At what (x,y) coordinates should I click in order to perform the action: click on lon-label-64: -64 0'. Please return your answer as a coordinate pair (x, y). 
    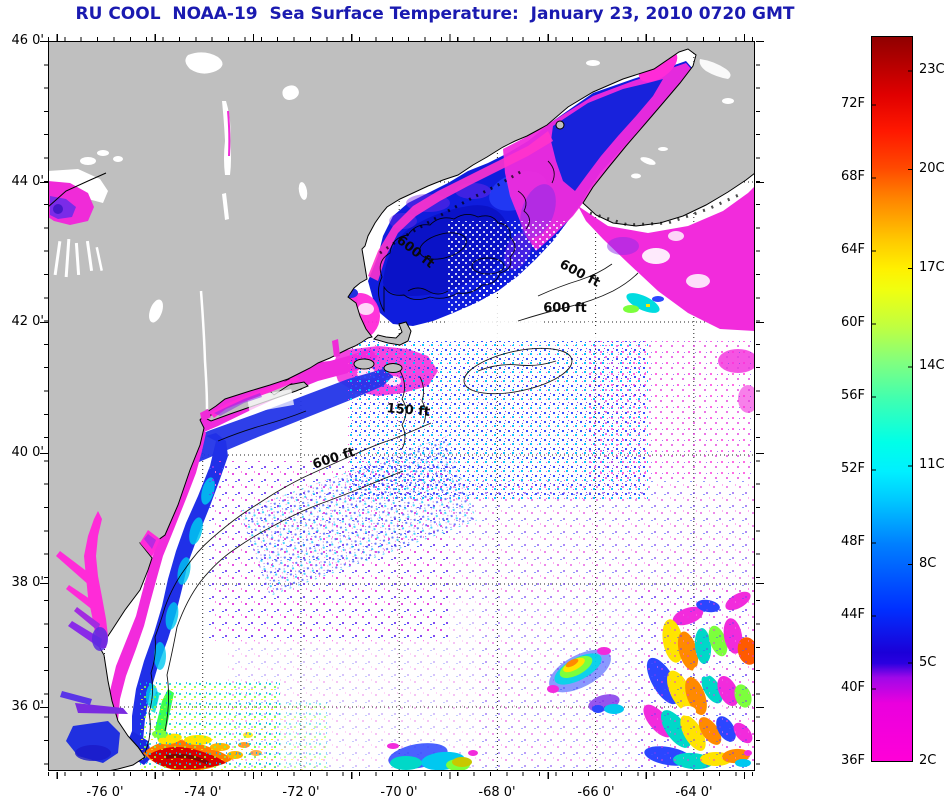
    Looking at the image, I should click on (694, 792).